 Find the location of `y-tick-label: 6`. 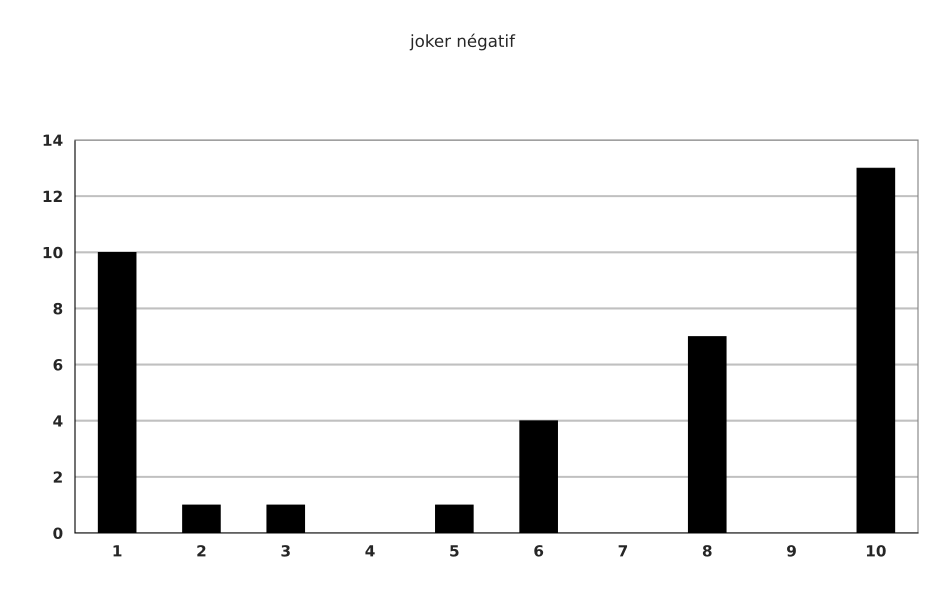

y-tick-label: 6 is located at coordinates (58, 365).